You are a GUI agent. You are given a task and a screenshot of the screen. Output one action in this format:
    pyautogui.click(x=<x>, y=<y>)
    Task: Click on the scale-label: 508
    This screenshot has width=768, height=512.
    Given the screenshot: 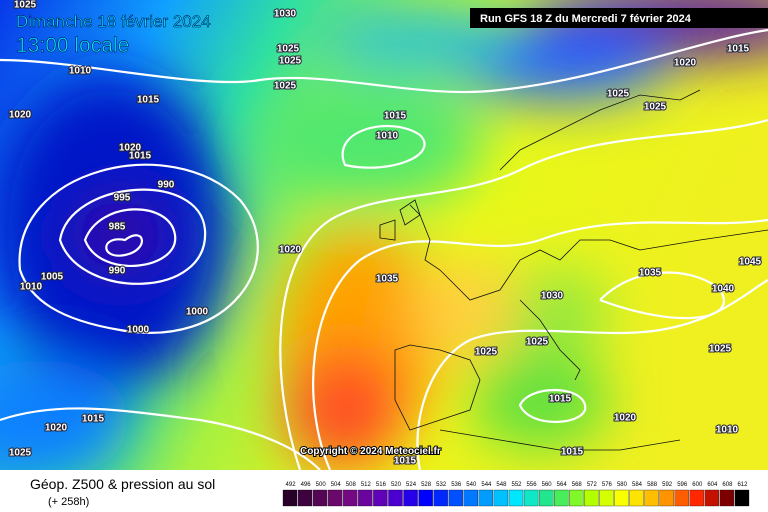 What is the action you would take?
    pyautogui.click(x=351, y=485)
    